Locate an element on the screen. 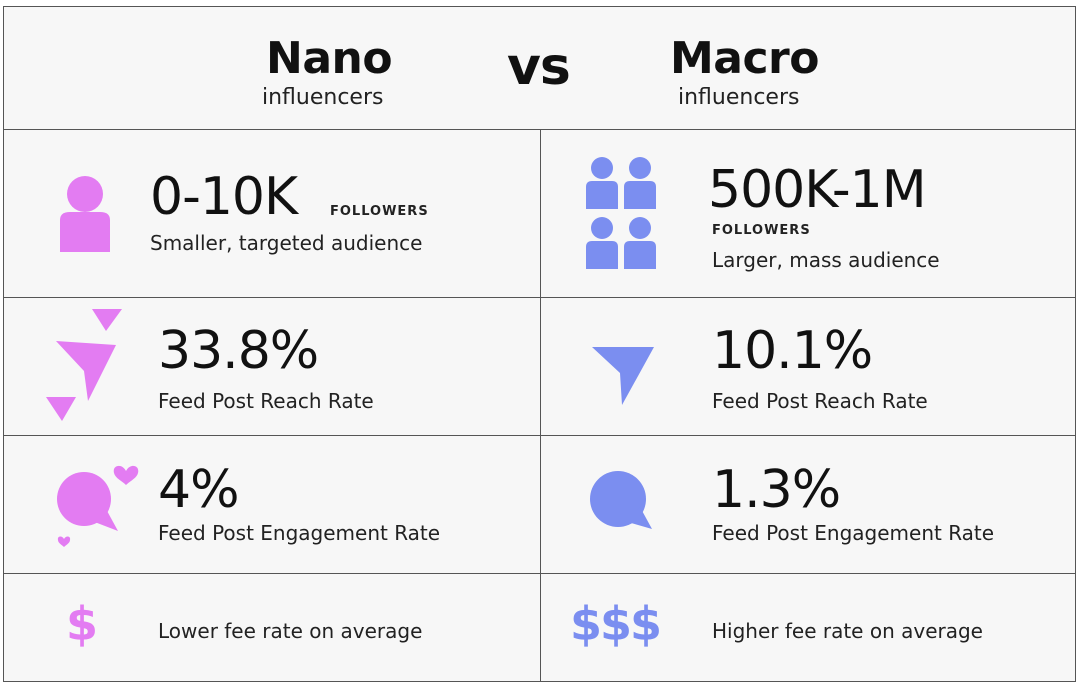 The width and height of the screenshot is (1080, 684). macro-engagement-value: 1.3% is located at coordinates (776, 490).